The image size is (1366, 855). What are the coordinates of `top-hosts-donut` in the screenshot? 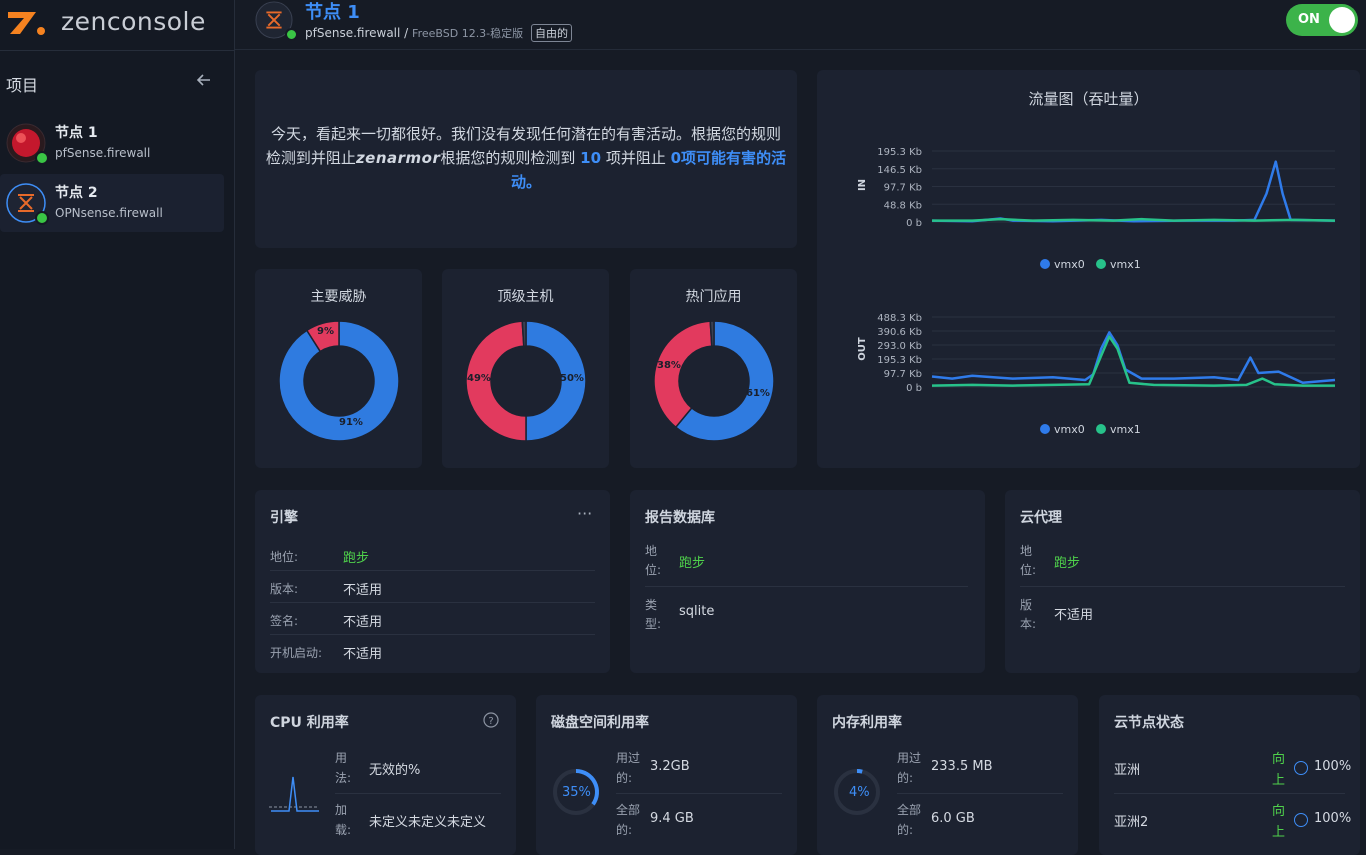 It's located at (526, 381).